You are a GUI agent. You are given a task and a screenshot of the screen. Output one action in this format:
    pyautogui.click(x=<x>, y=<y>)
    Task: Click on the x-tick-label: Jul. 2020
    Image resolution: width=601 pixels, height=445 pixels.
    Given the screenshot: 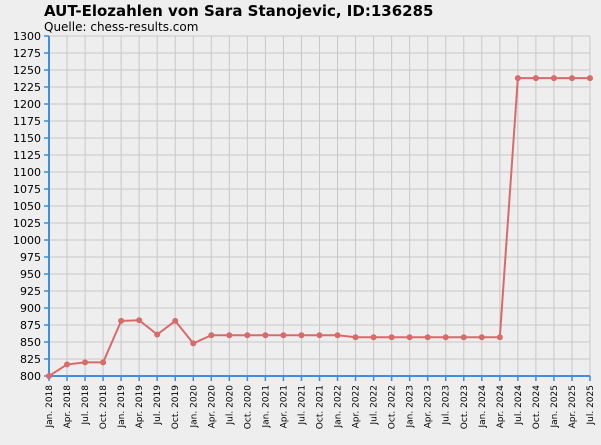 What is the action you would take?
    pyautogui.click(x=230, y=405)
    